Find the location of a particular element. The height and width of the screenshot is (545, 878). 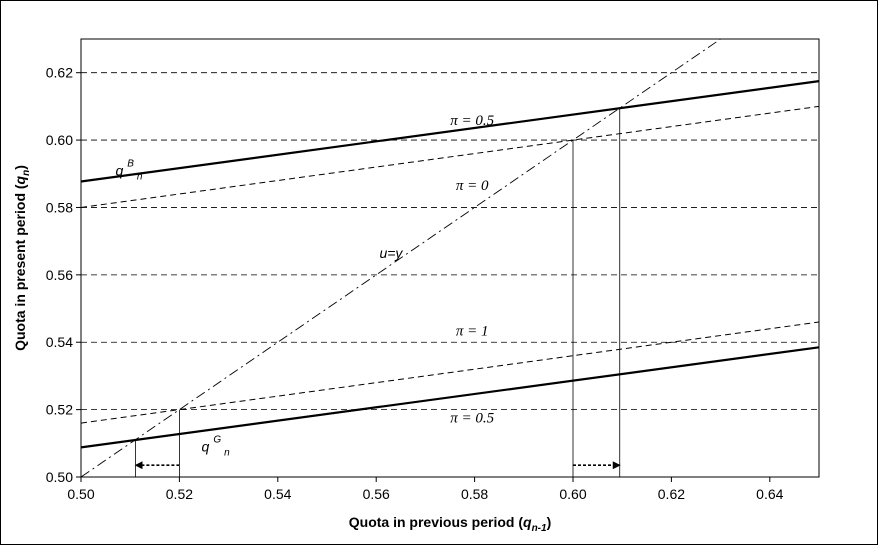

qG-label: q Gn is located at coordinates (216, 447).